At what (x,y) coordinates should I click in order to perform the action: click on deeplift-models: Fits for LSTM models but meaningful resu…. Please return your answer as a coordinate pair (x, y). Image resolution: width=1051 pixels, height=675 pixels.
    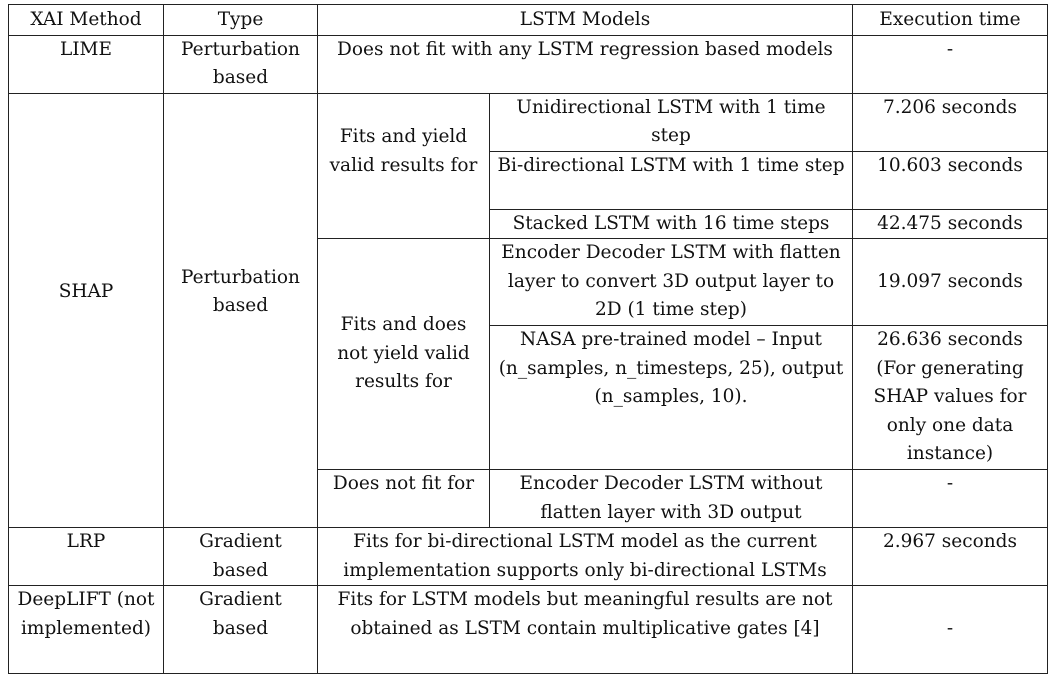
    Looking at the image, I should click on (585, 629).